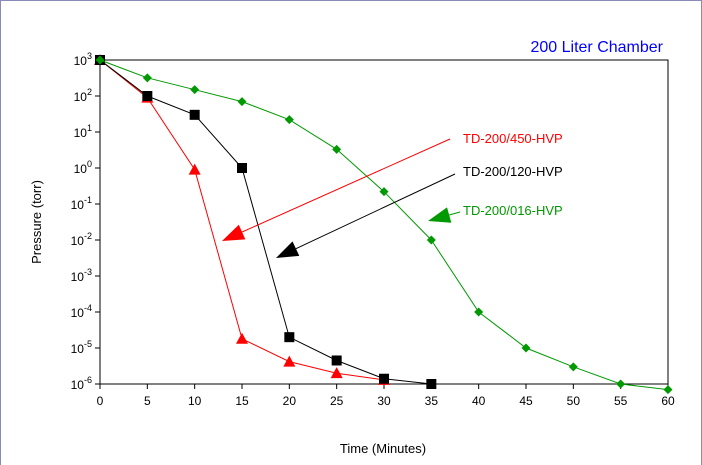 The image size is (702, 465). I want to click on series-callout-label: TD-200/016-HVP, so click(513, 210).